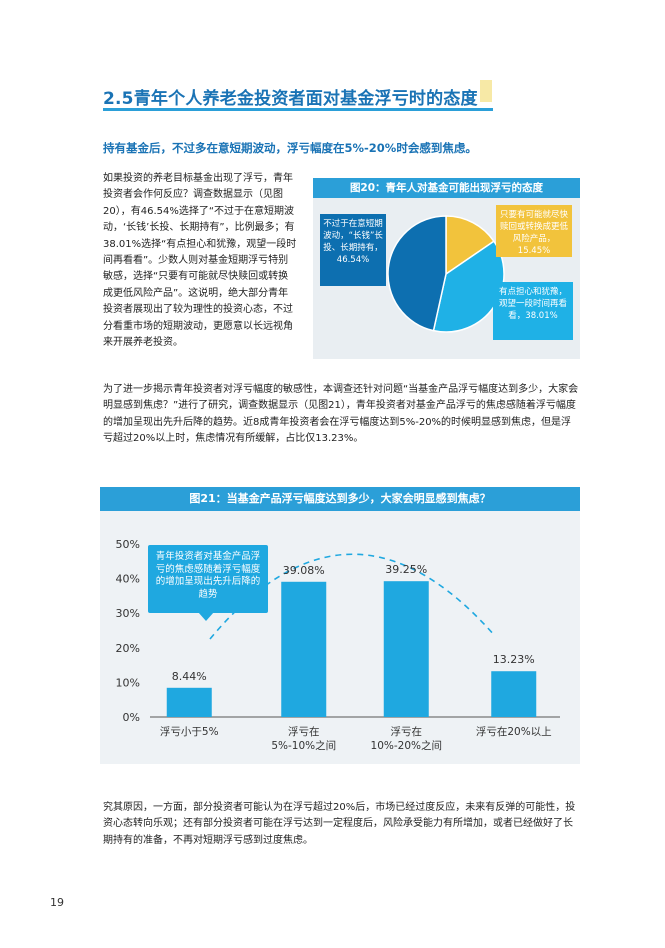 This screenshot has width=665, height=948. I want to click on x-category-label: 5%-10%之间, so click(303, 745).